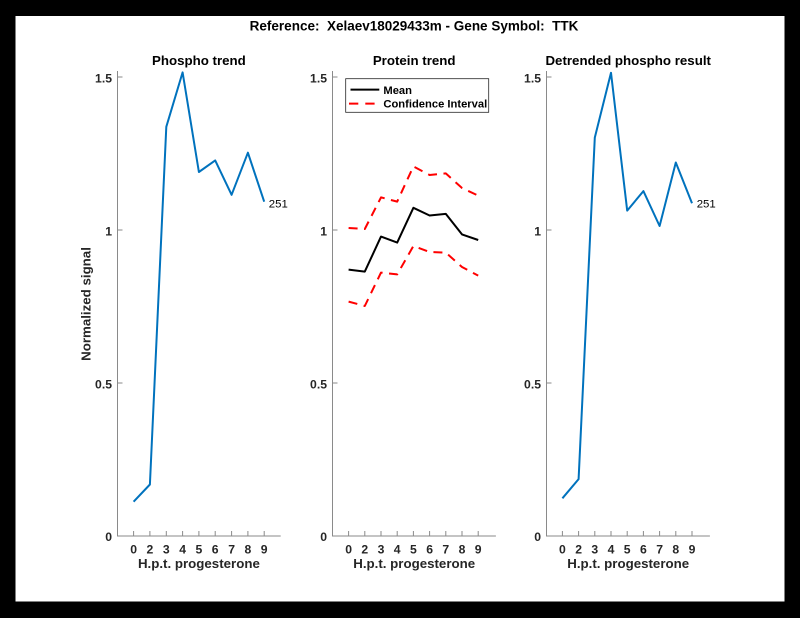 This screenshot has width=800, height=618. Describe the element at coordinates (199, 60) in the screenshot. I see `svg-text: Phospho trend` at that location.